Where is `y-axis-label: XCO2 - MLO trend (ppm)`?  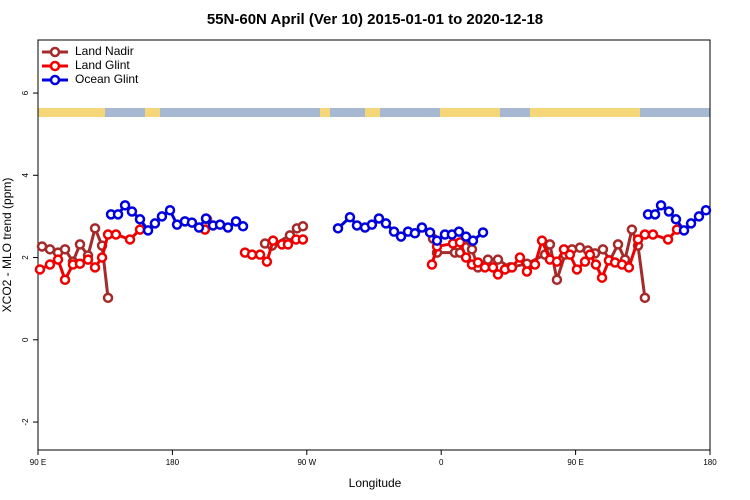
y-axis-label: XCO2 - MLO trend (ppm) is located at coordinates (7, 245).